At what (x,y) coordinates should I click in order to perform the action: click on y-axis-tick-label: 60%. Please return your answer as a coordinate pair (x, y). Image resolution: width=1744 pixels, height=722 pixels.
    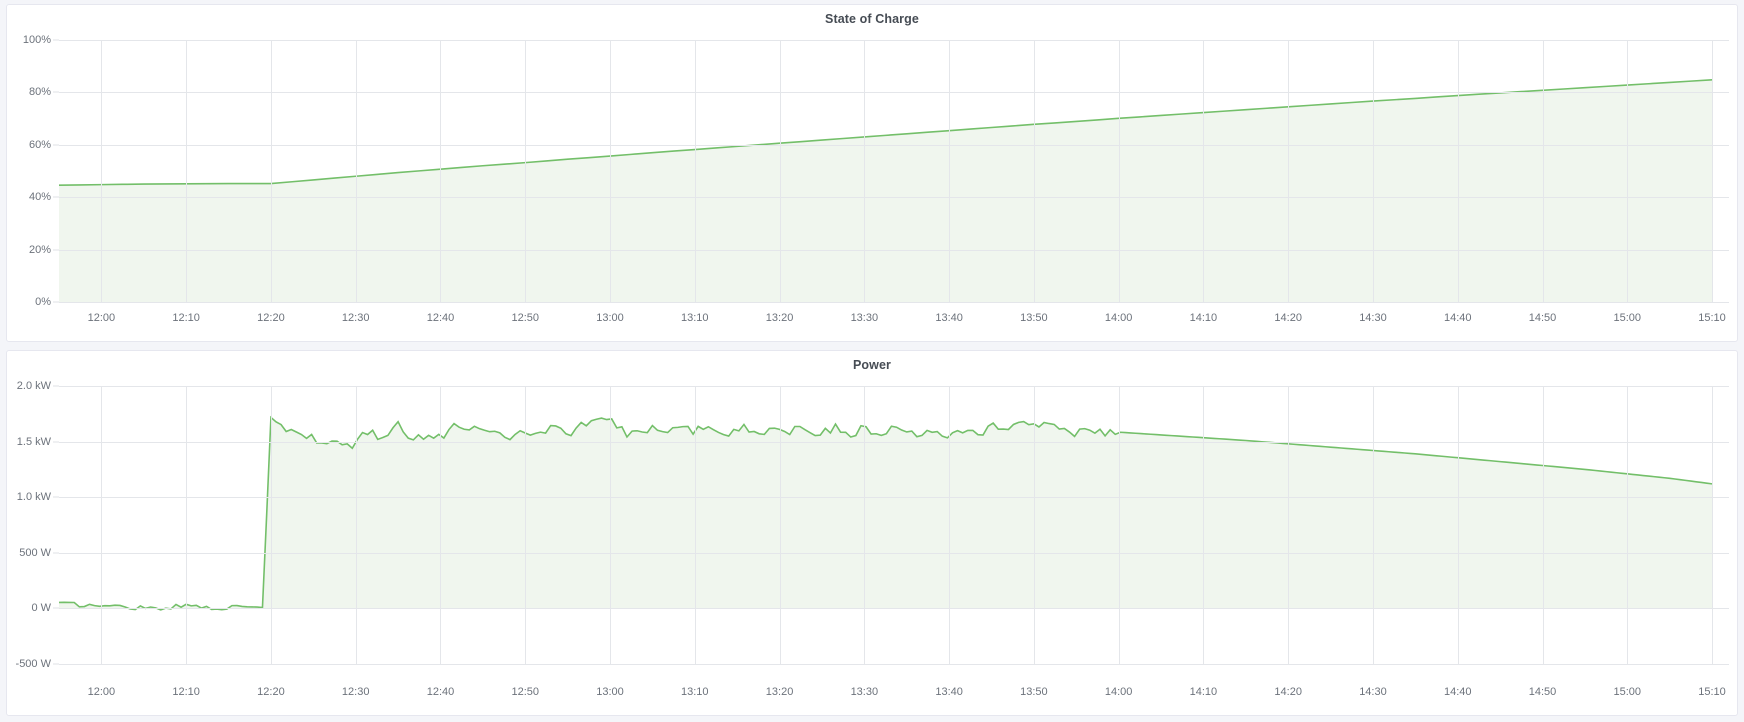
    Looking at the image, I should click on (39, 144).